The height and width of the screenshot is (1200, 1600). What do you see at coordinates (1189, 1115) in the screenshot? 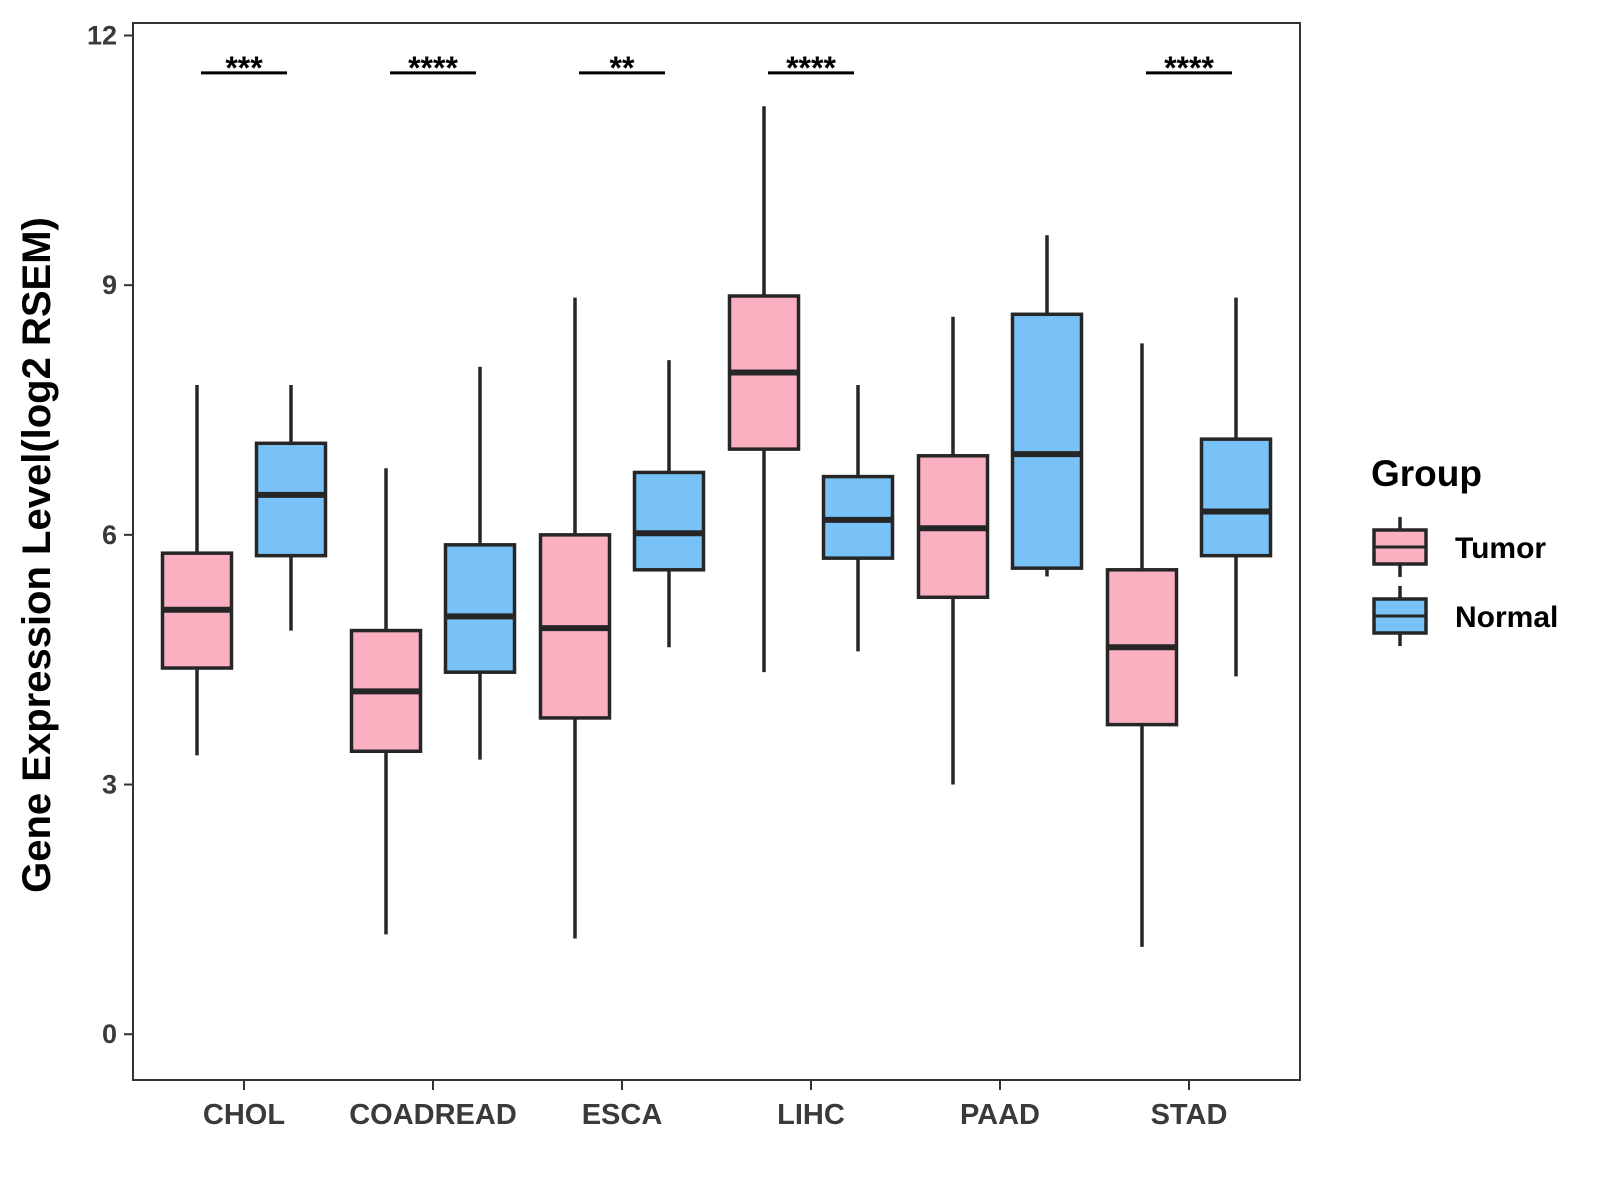
I see `x-tick-label-stad: STAD` at bounding box center [1189, 1115].